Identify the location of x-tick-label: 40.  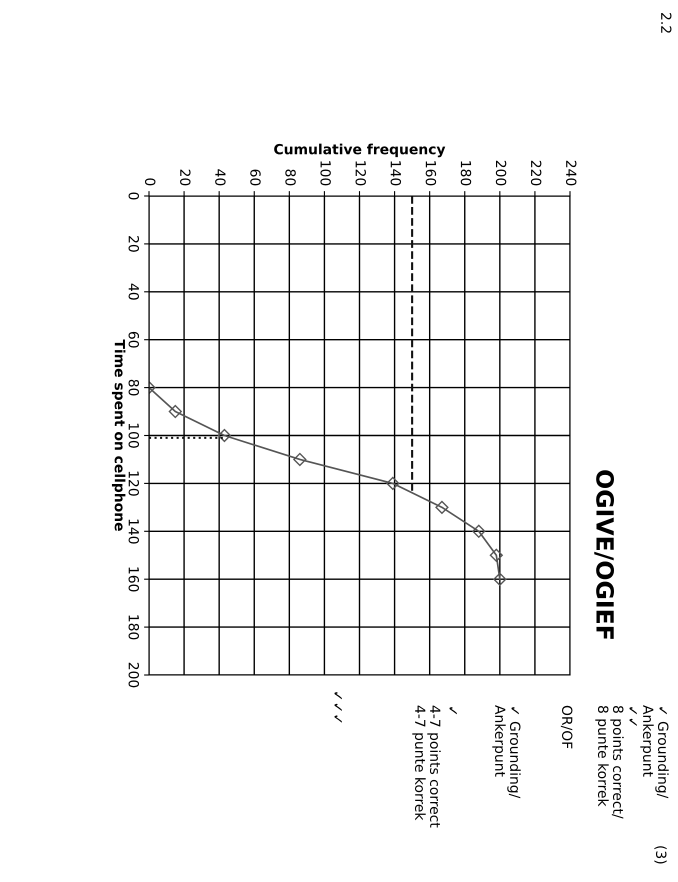
(220, 177).